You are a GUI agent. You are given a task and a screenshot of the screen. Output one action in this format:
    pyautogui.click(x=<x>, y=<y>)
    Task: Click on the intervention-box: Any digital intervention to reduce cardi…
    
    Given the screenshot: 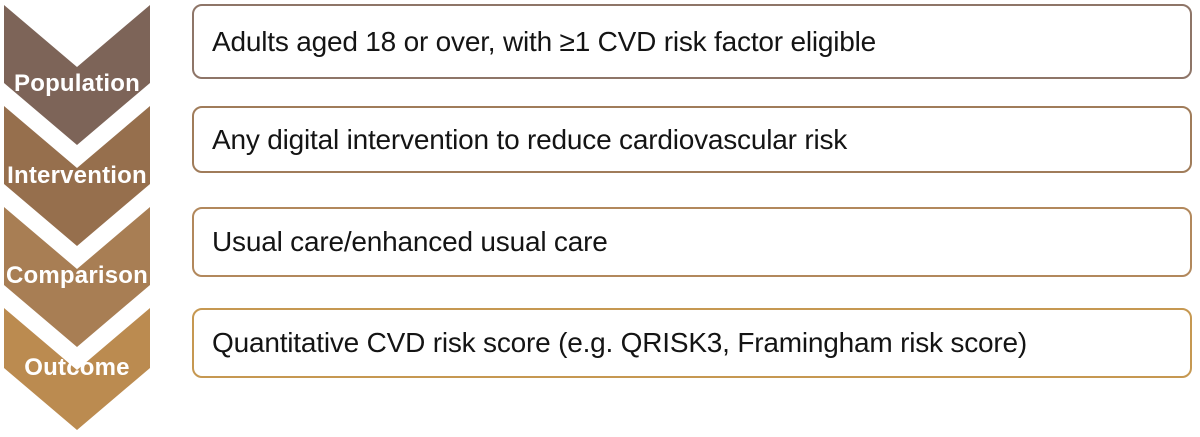 What is the action you would take?
    pyautogui.click(x=692, y=139)
    